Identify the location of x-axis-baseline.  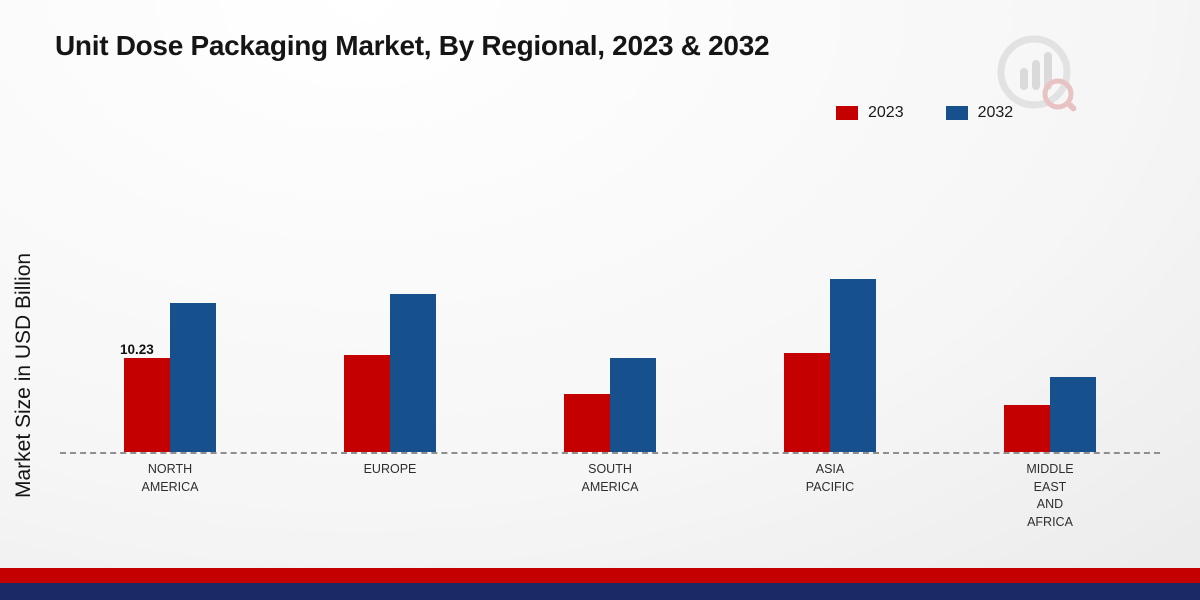
(610, 453).